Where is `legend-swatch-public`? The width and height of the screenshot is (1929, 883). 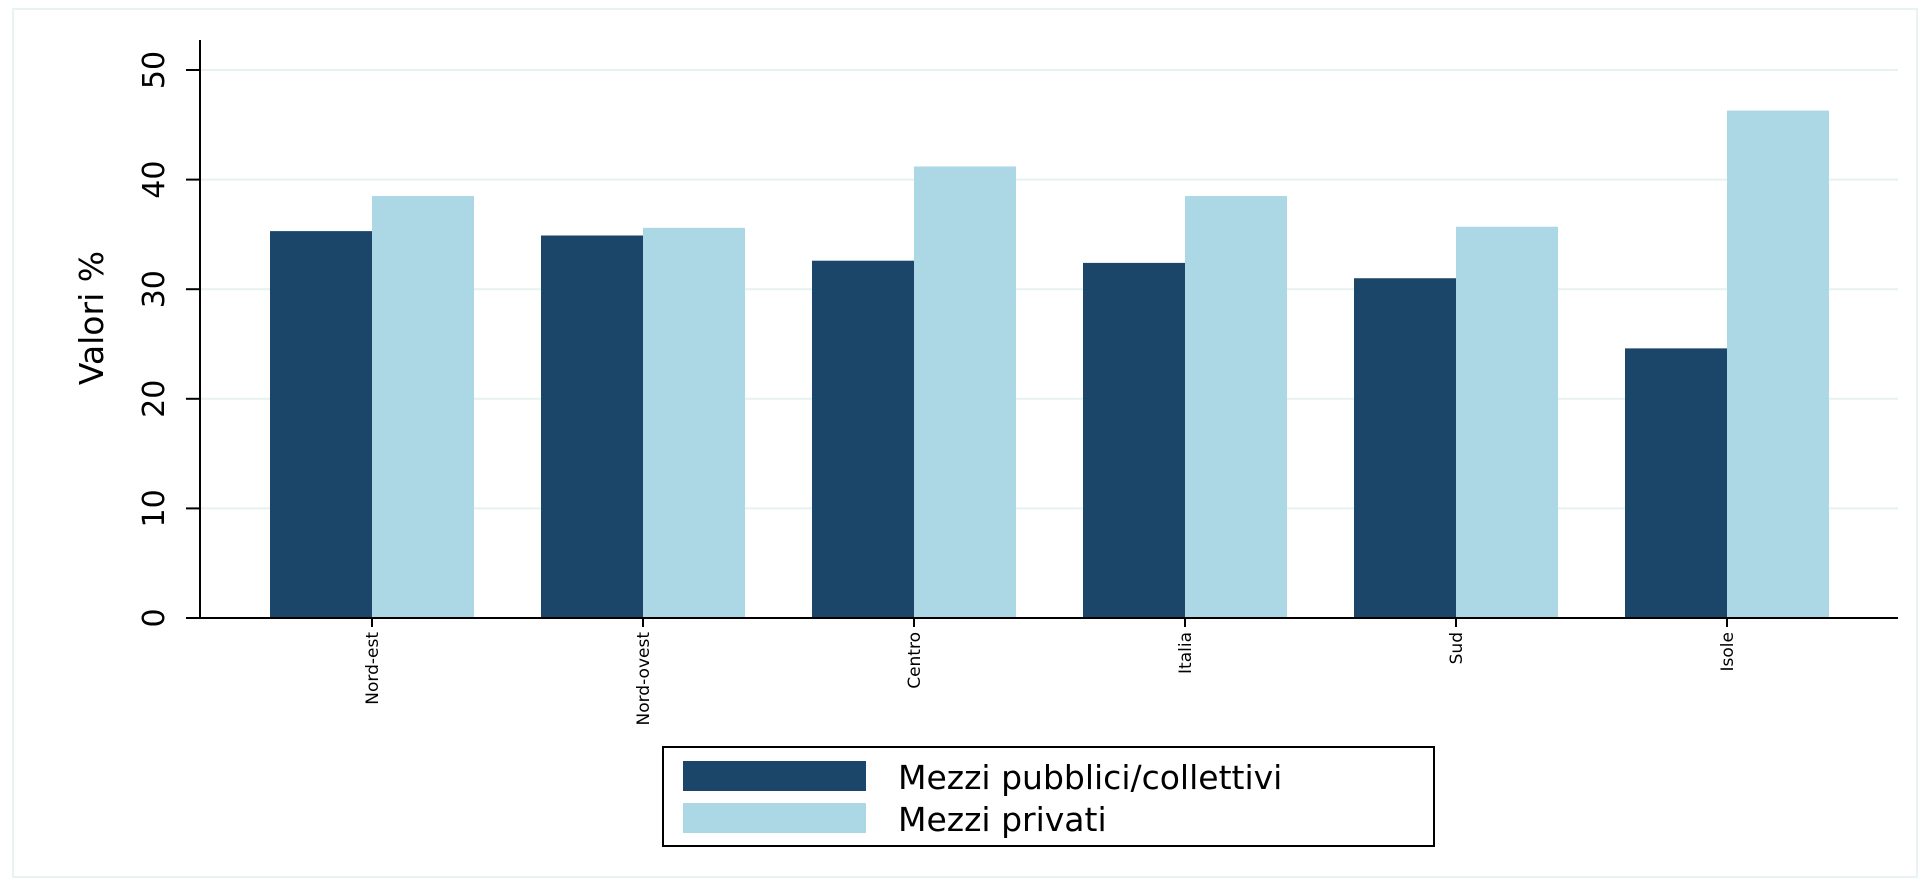
legend-swatch-public is located at coordinates (774, 776).